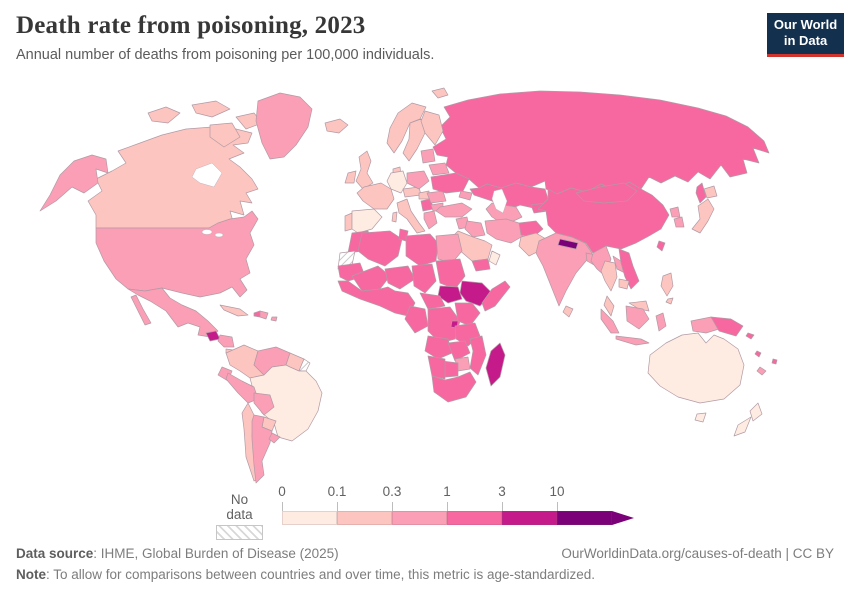  Describe the element at coordinates (226, 341) in the screenshot. I see `country-honduras-nicaragua` at that location.